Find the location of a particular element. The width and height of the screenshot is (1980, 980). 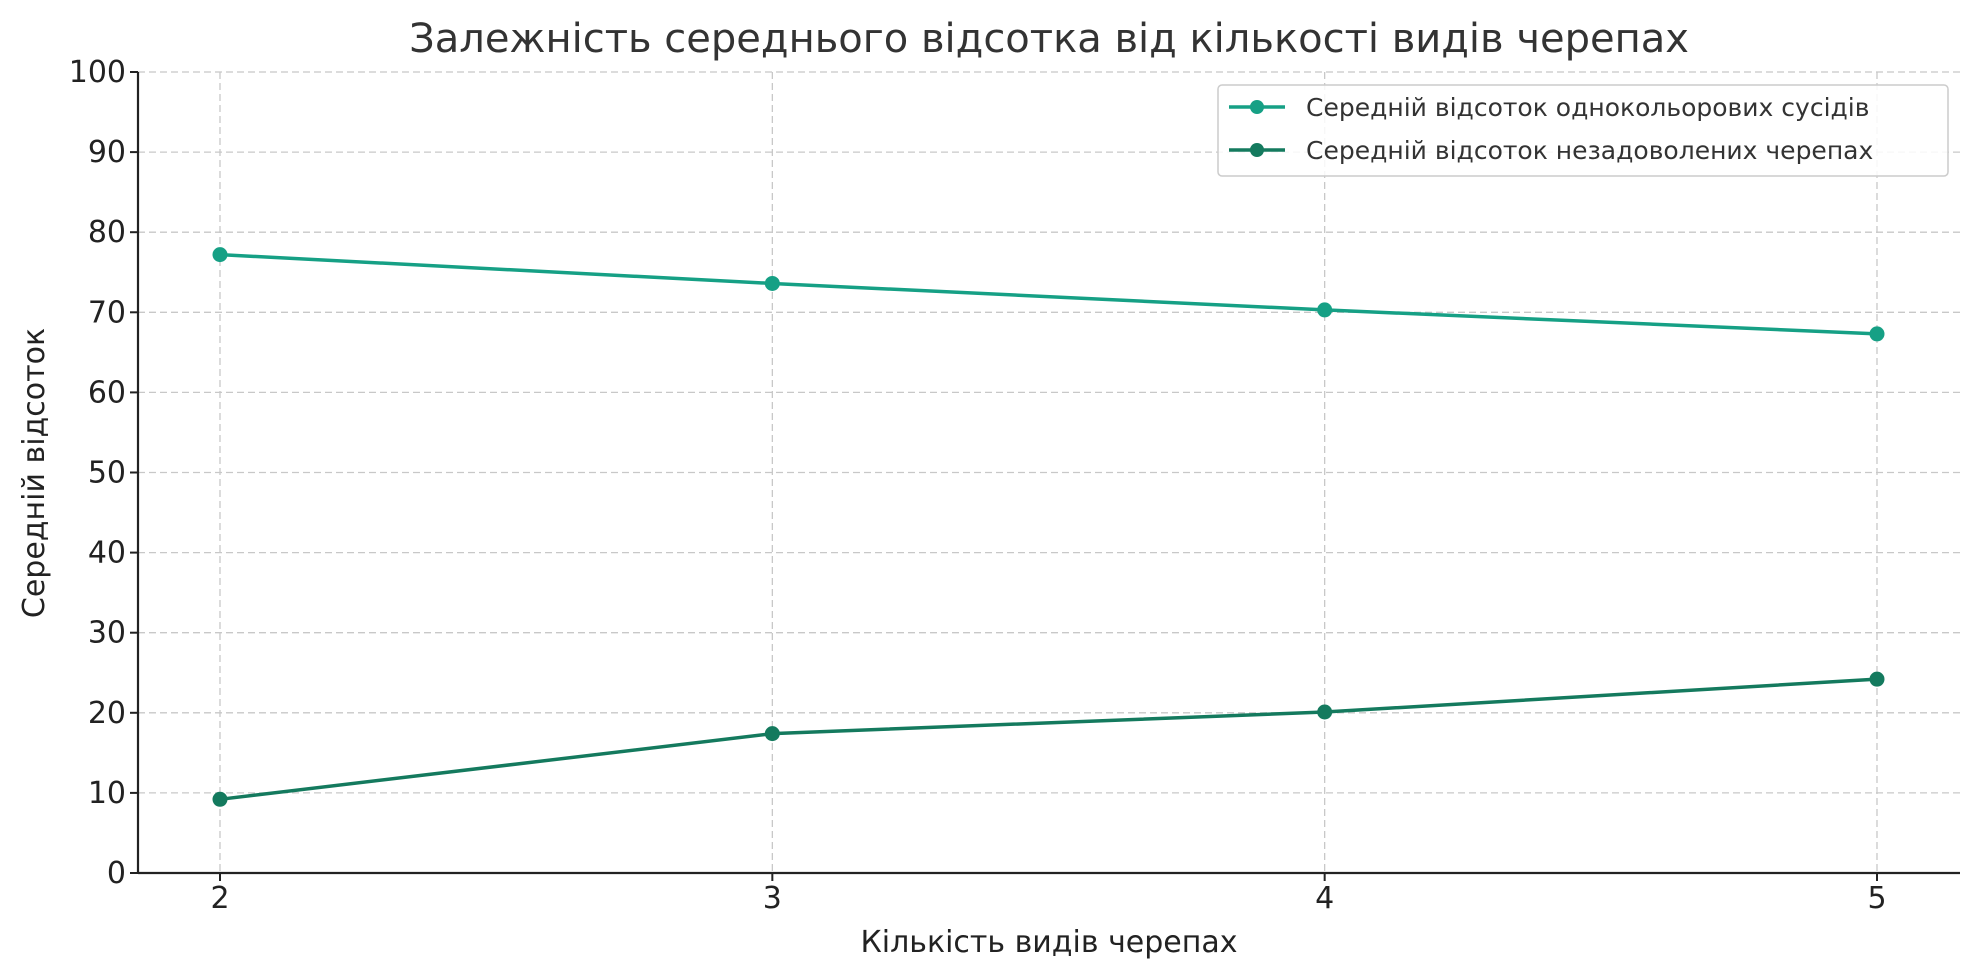

x-tick-label: 3 is located at coordinates (772, 898).